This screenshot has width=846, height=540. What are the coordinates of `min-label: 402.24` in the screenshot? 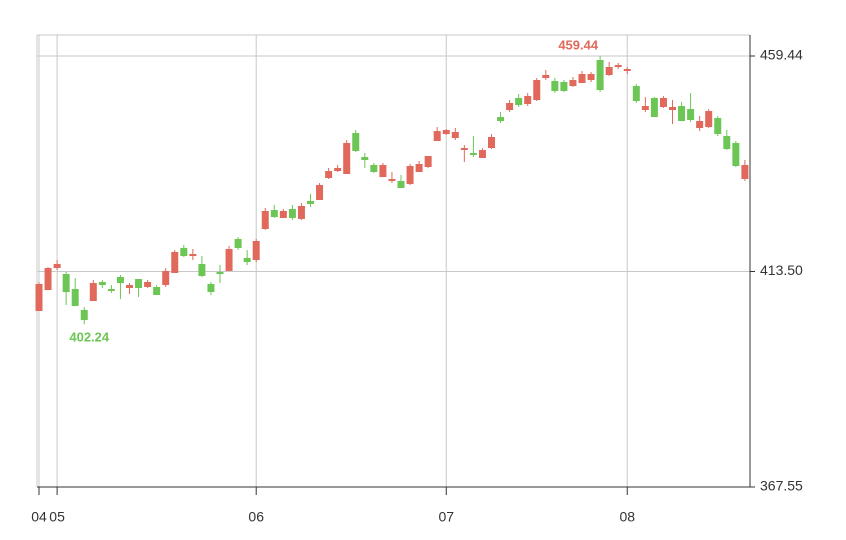 It's located at (89, 337).